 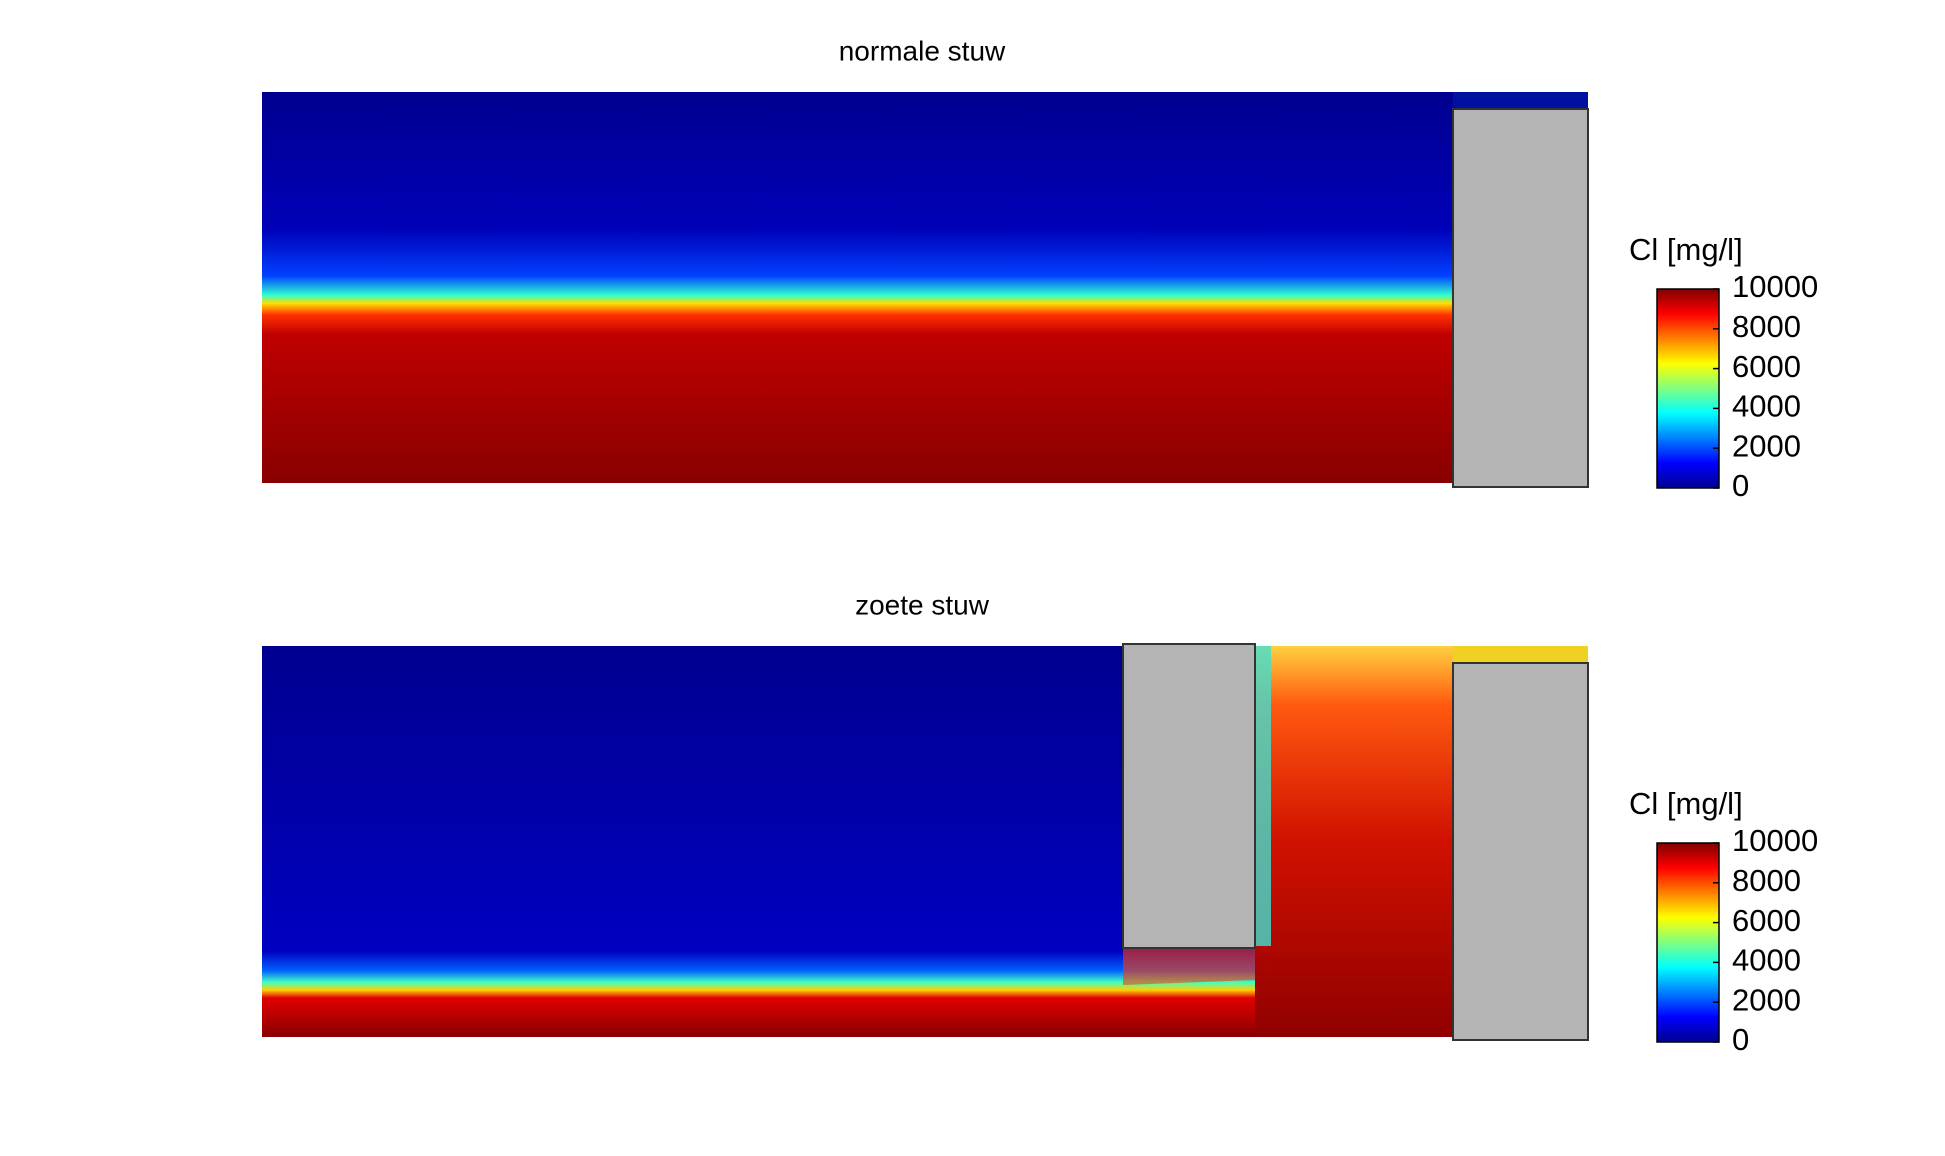 What do you see at coordinates (922, 50) in the screenshot?
I see `chart-title: normale stuw` at bounding box center [922, 50].